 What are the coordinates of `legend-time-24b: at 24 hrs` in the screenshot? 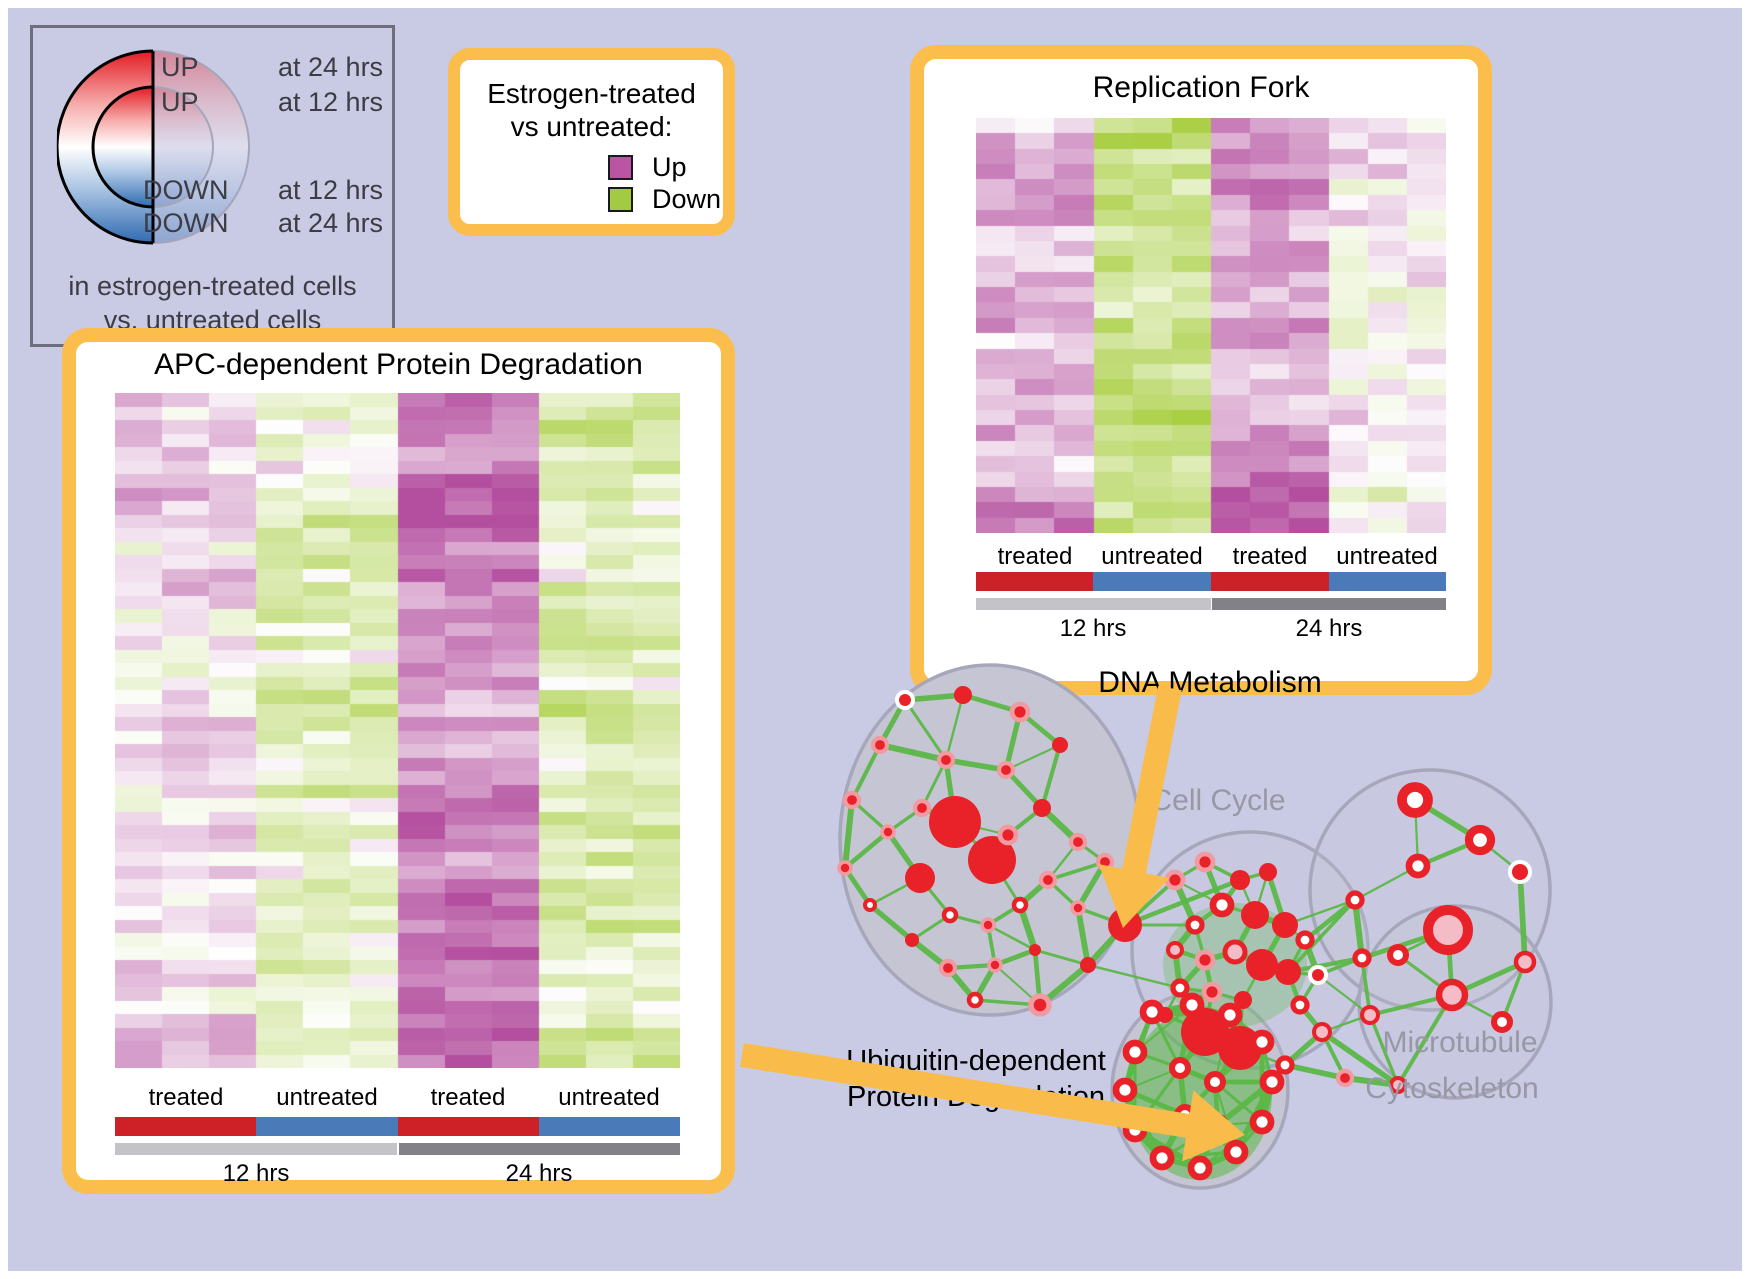 It's located at (331, 223).